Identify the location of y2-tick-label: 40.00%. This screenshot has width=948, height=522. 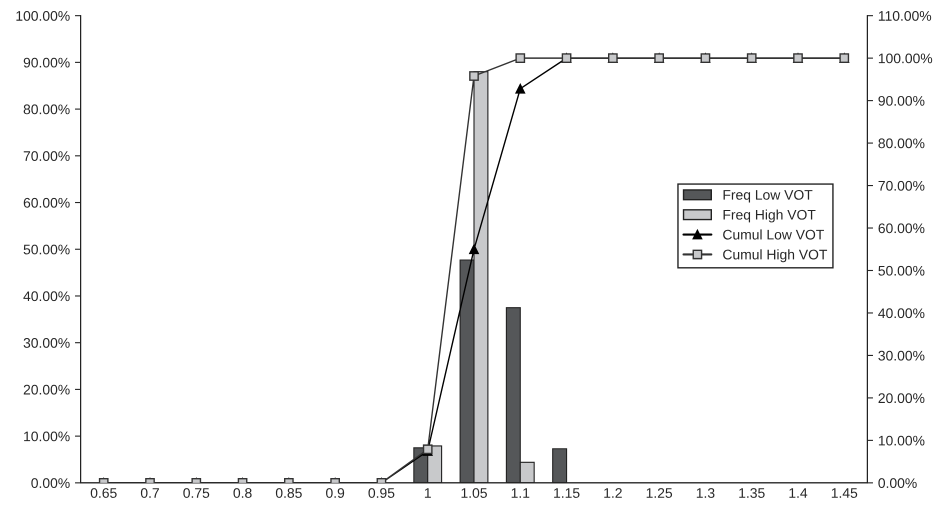
(901, 313).